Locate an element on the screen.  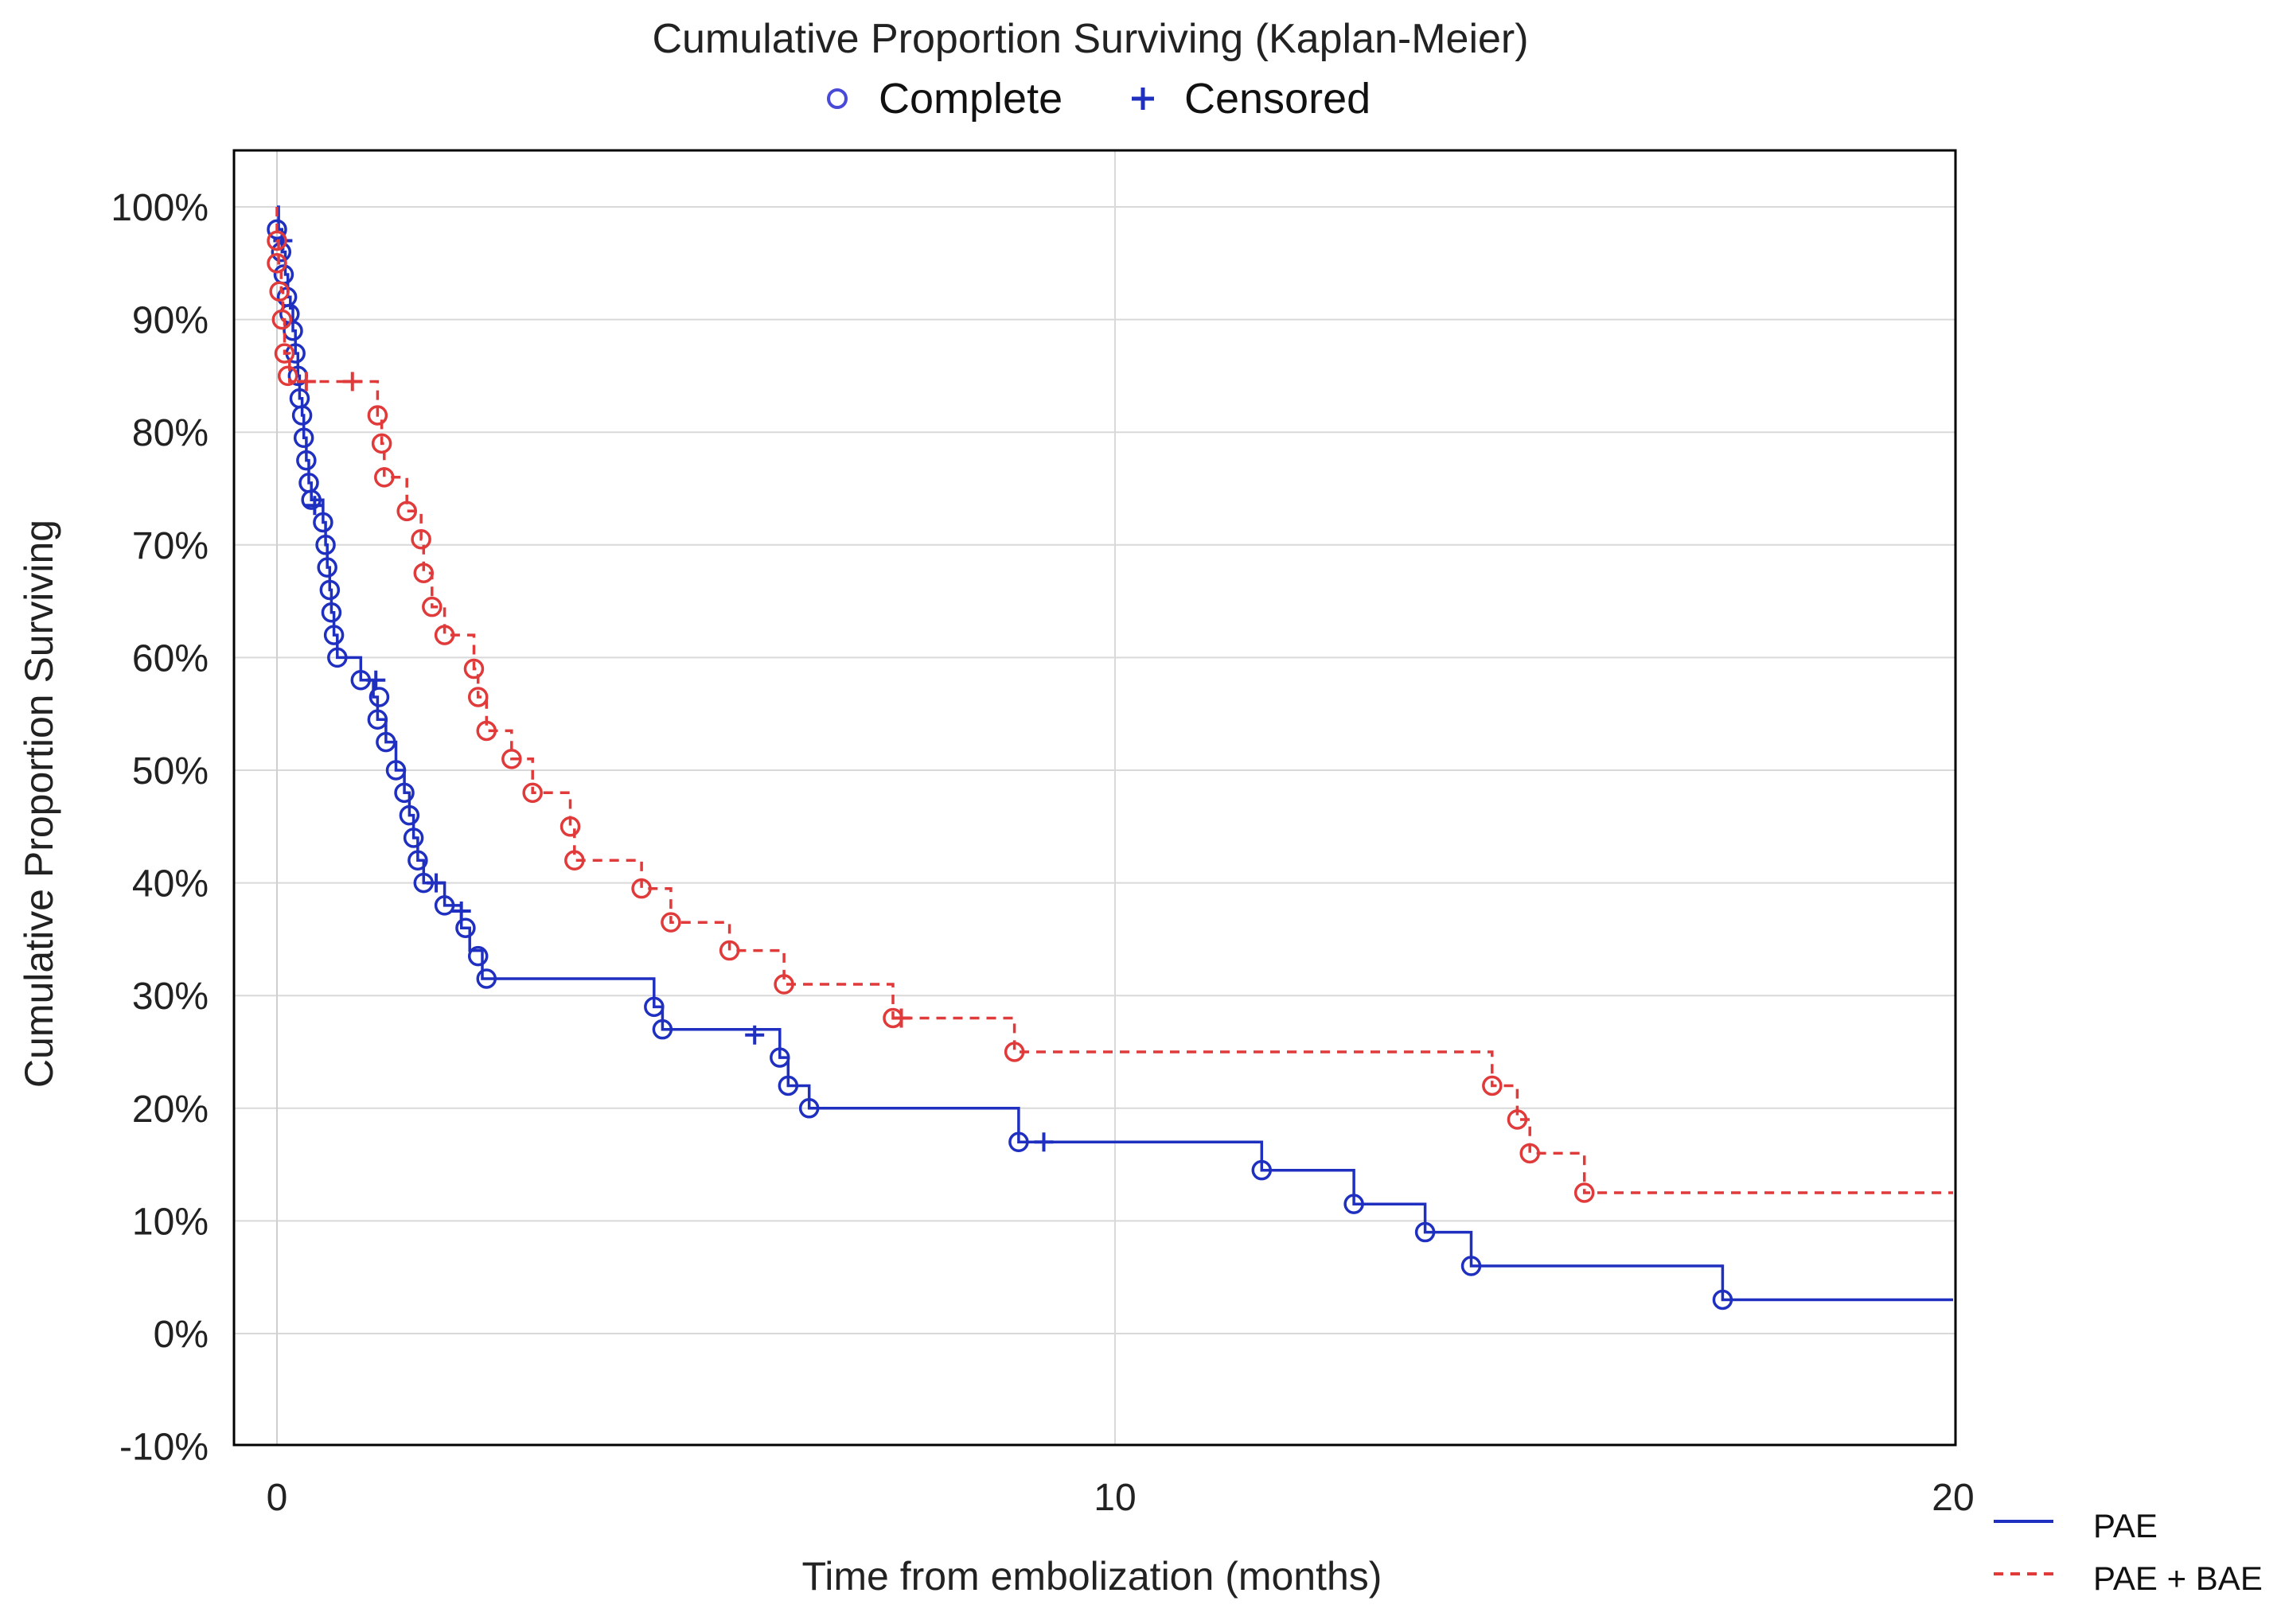
y-tick-label: 40% is located at coordinates (170, 884).